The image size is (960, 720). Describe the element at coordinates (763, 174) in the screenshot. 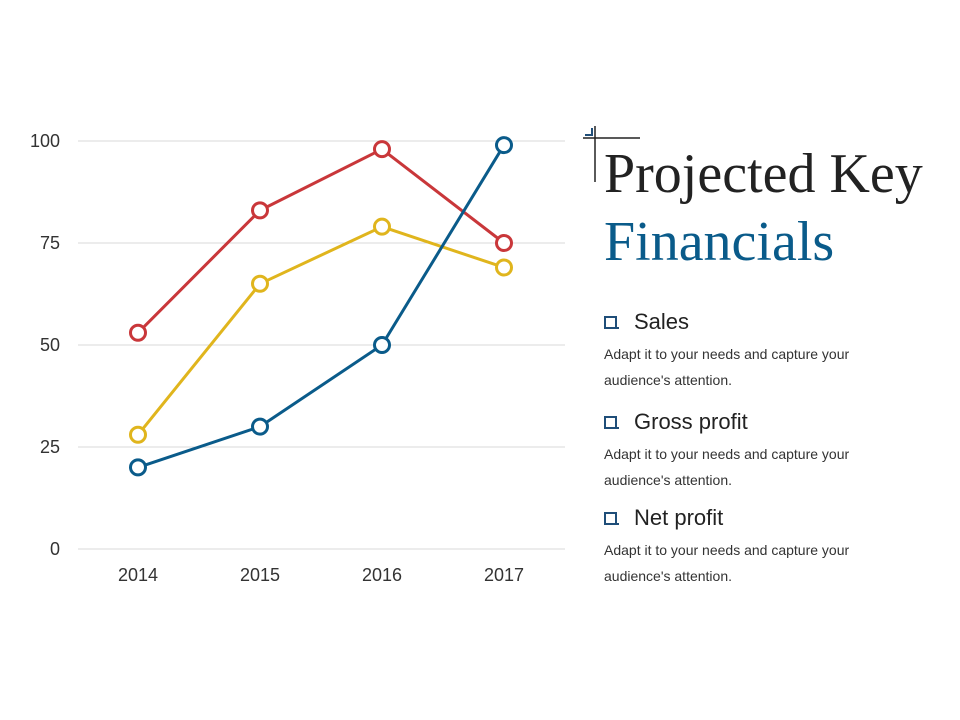

I see `title-line-1: Projected Key` at that location.